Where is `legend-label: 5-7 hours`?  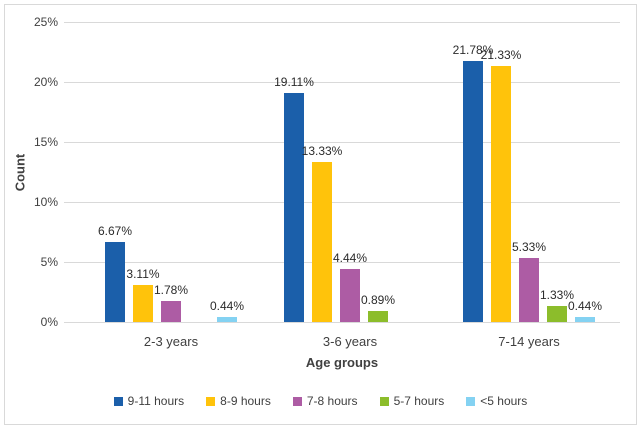
legend-label: 5-7 hours is located at coordinates (419, 401).